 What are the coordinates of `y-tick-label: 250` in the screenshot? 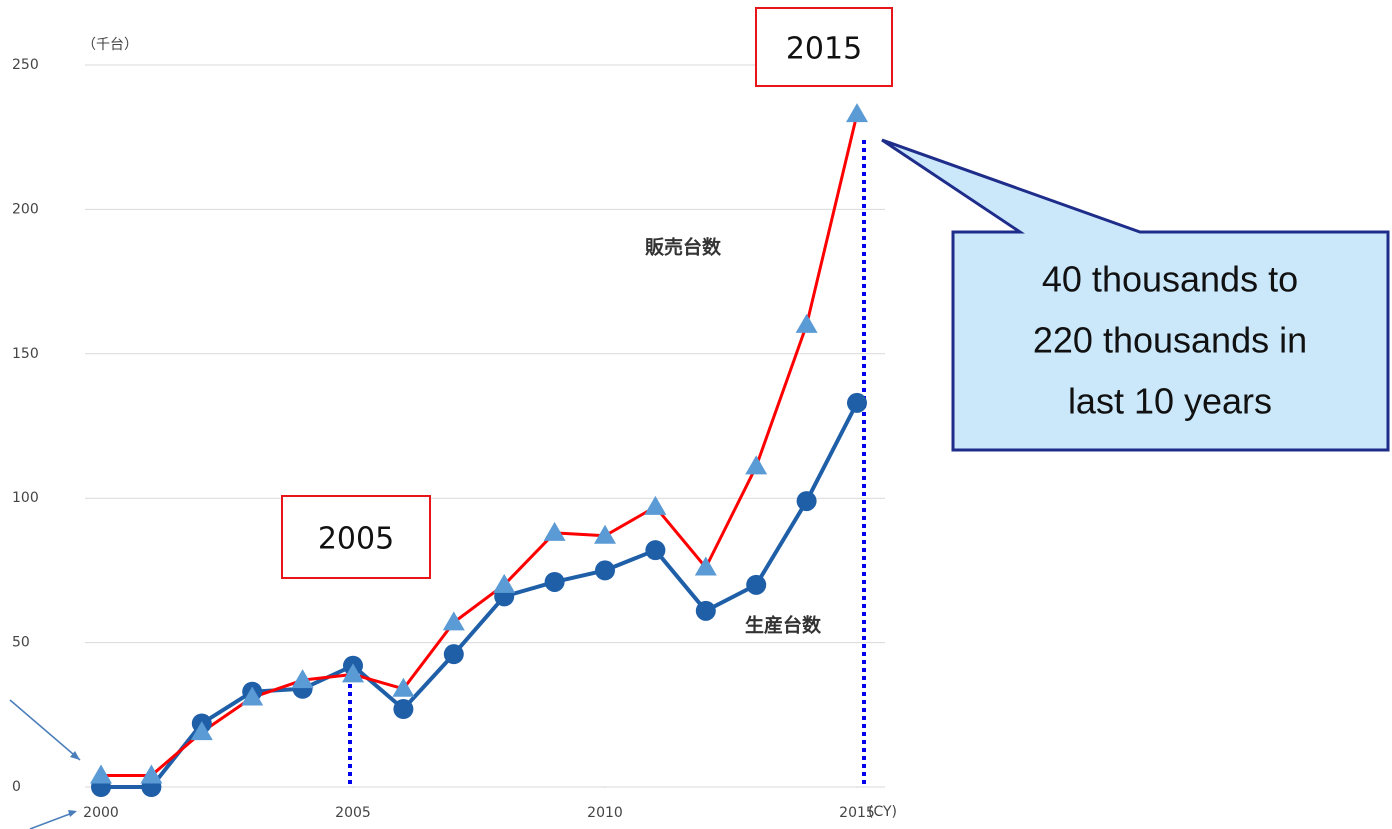 It's located at (25, 65).